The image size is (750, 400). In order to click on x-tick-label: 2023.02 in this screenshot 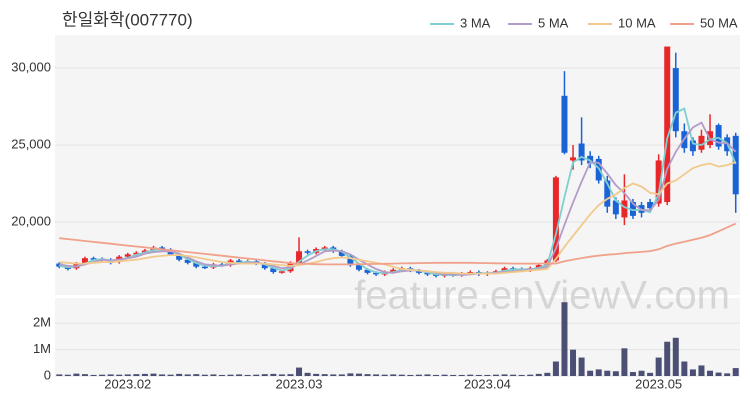, I will do `click(127, 383)`.